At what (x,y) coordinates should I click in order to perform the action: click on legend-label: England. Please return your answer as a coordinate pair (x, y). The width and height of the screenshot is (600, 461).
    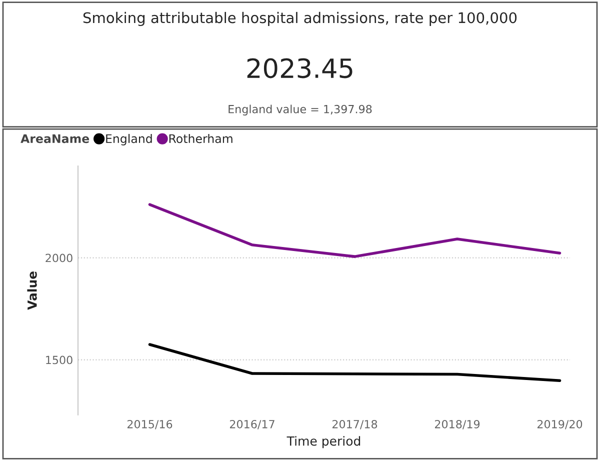
    Looking at the image, I should click on (129, 140).